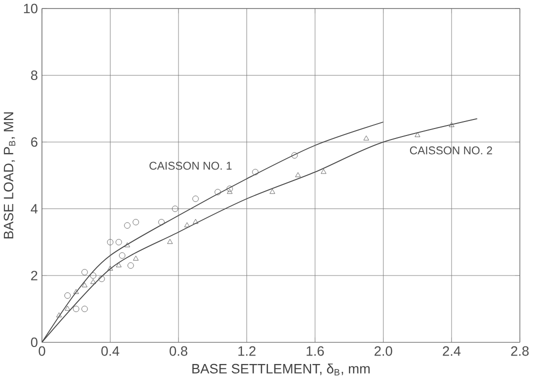 The height and width of the screenshot is (379, 533). I want to click on series-label: CAISSON NO. 2, so click(451, 150).